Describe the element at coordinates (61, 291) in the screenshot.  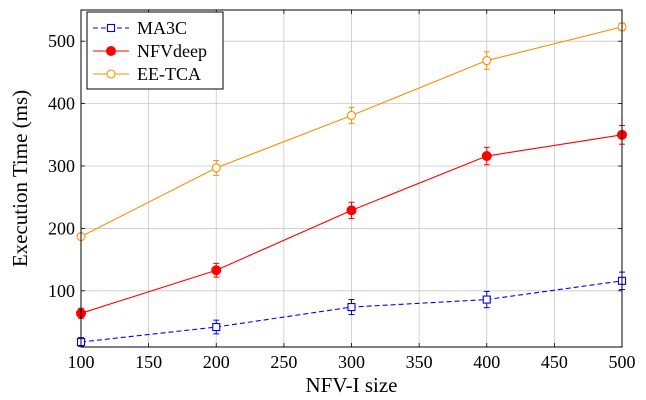
I see `y-tick-label: 100` at that location.